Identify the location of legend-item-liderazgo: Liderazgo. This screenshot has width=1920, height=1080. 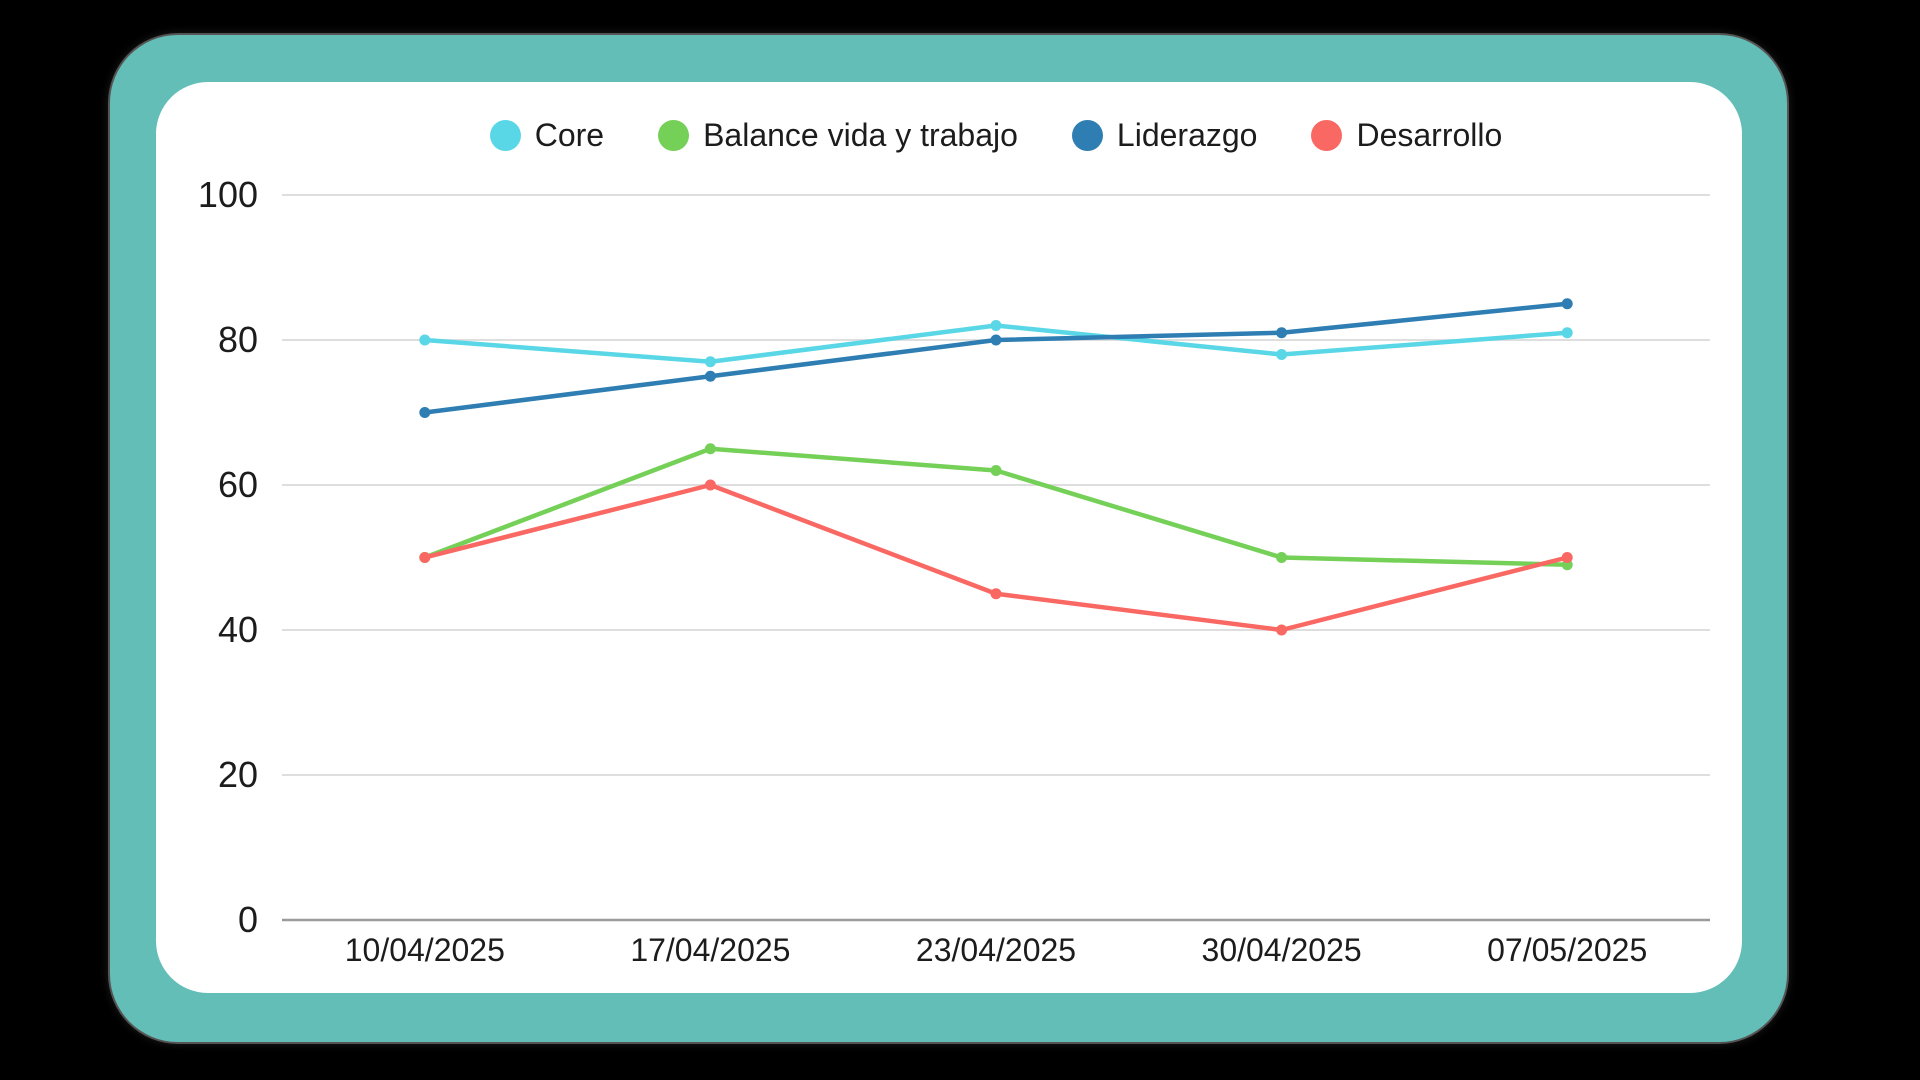
(1164, 135).